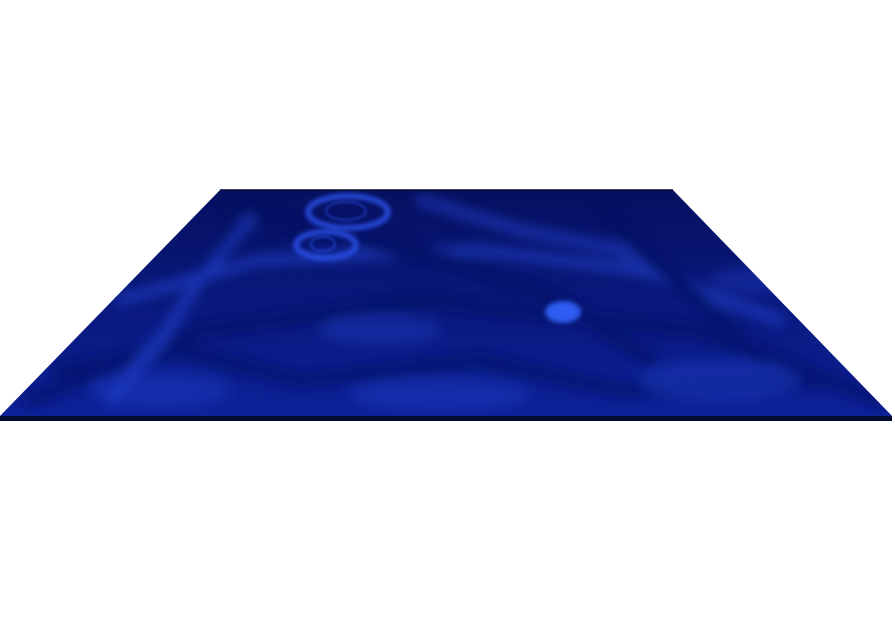 The width and height of the screenshot is (895, 642). I want to click on feature-ring-upper-inner, so click(346, 211).